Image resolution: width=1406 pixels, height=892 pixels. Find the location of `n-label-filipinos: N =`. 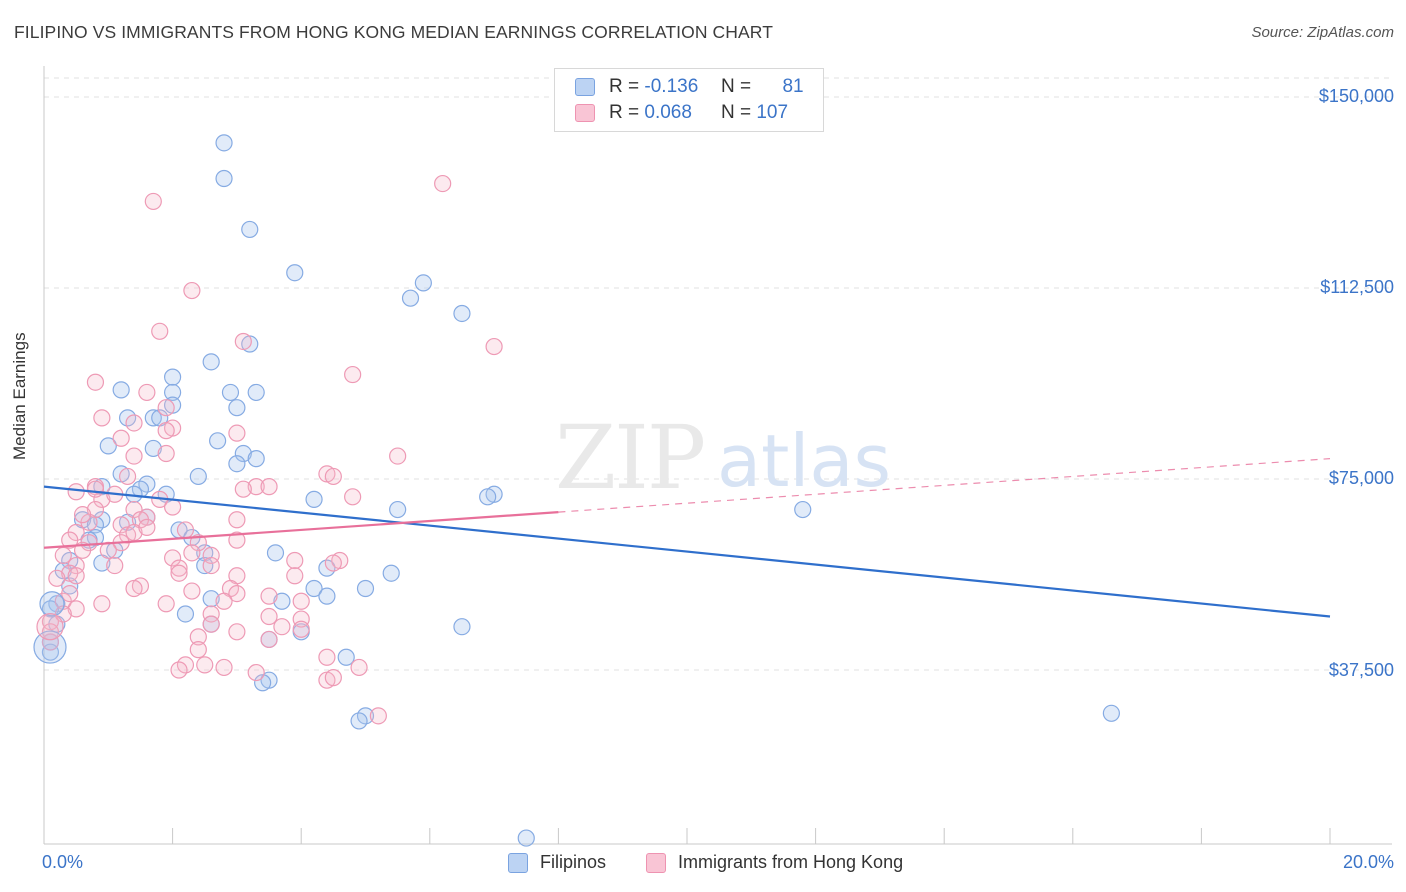

n-label-filipinos: N = is located at coordinates (736, 86).